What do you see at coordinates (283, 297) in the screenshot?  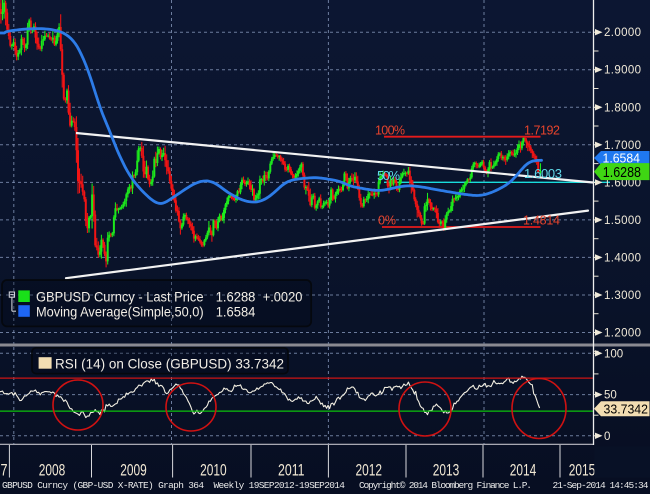 I see `svg-text: +.0020` at bounding box center [283, 297].